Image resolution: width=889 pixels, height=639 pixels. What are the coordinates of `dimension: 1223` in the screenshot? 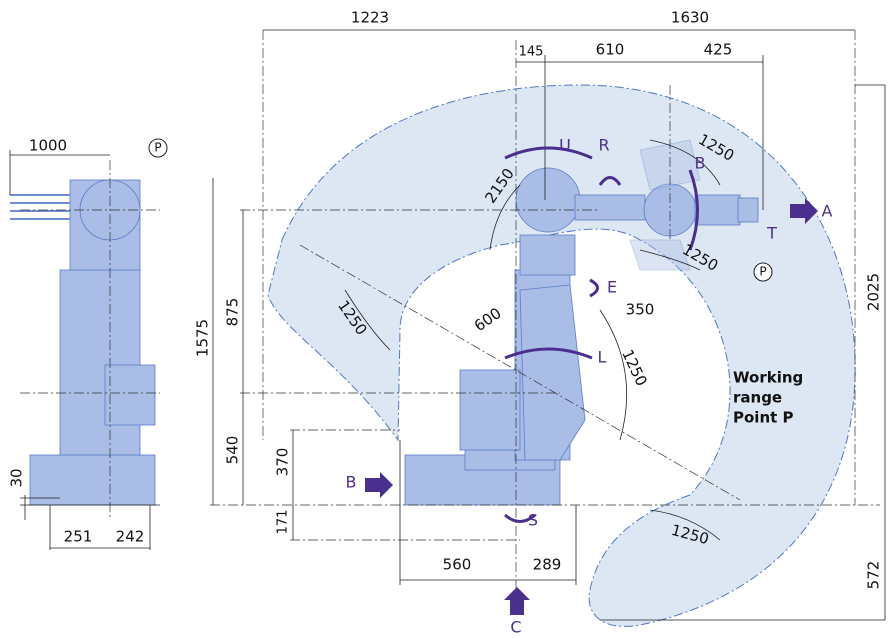 It's located at (370, 18).